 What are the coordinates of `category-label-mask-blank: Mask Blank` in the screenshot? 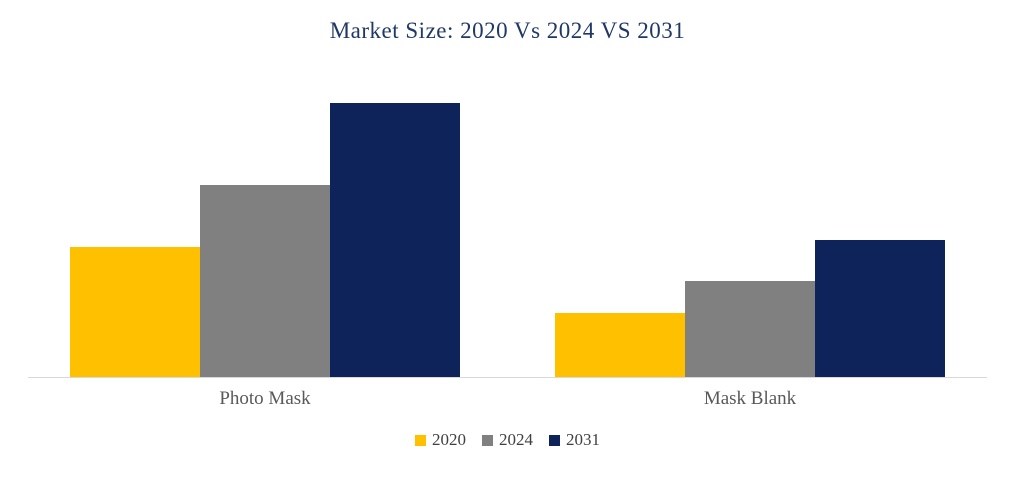 It's located at (750, 398).